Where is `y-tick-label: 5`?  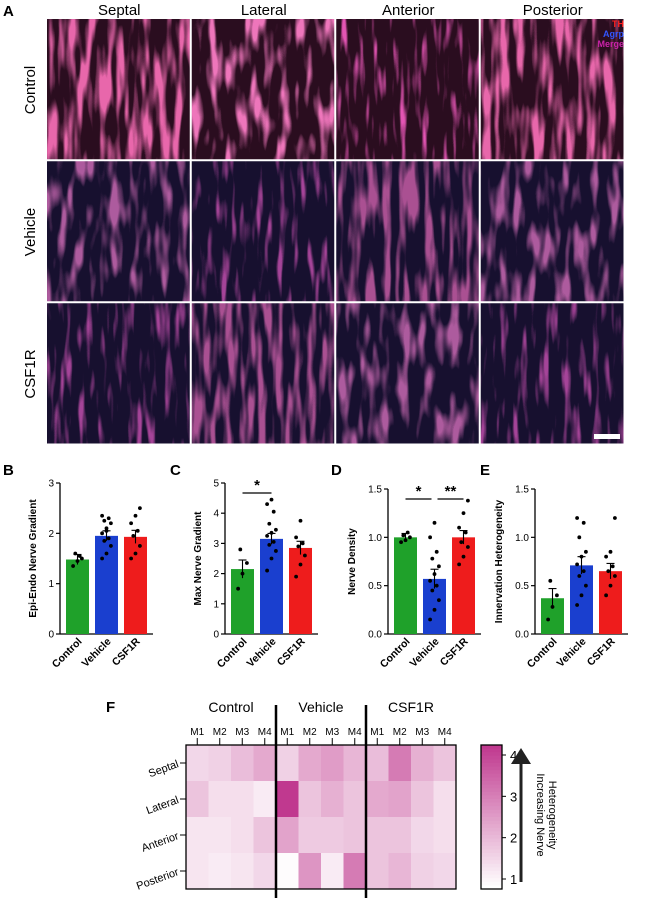
y-tick-label: 5 is located at coordinates (216, 484).